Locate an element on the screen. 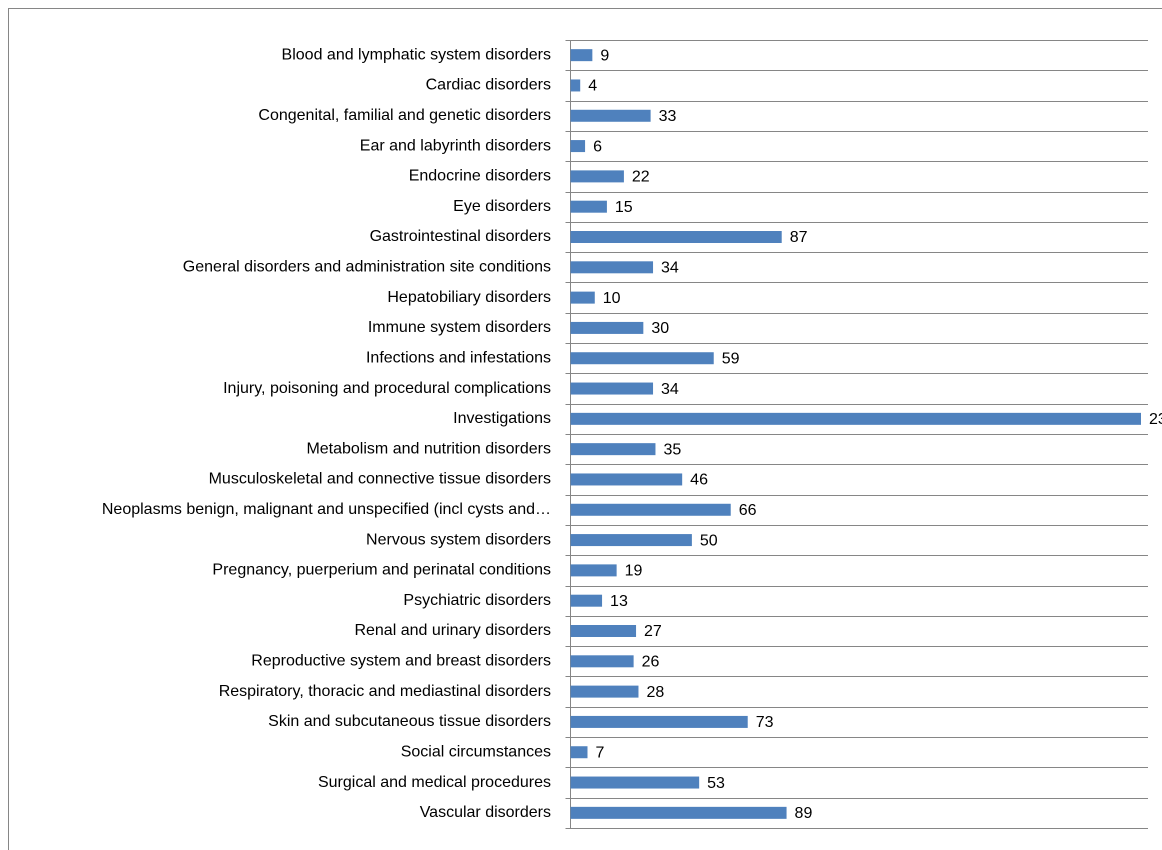  data-label: 73 is located at coordinates (765, 722).